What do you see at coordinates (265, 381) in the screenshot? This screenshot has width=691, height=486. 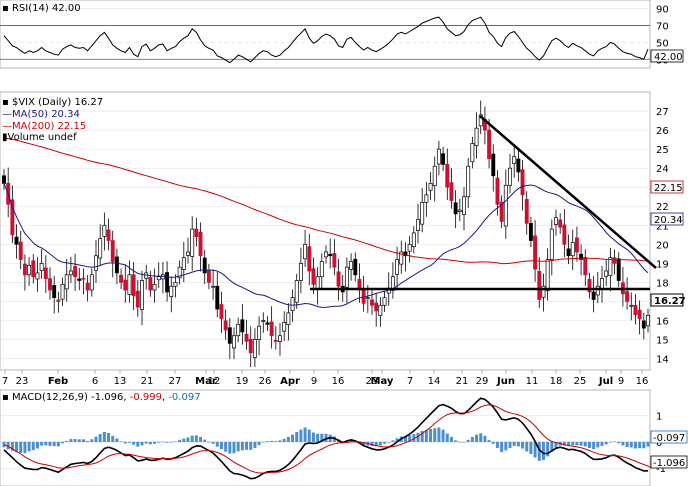 I see `x-tick-label: 26` at bounding box center [265, 381].